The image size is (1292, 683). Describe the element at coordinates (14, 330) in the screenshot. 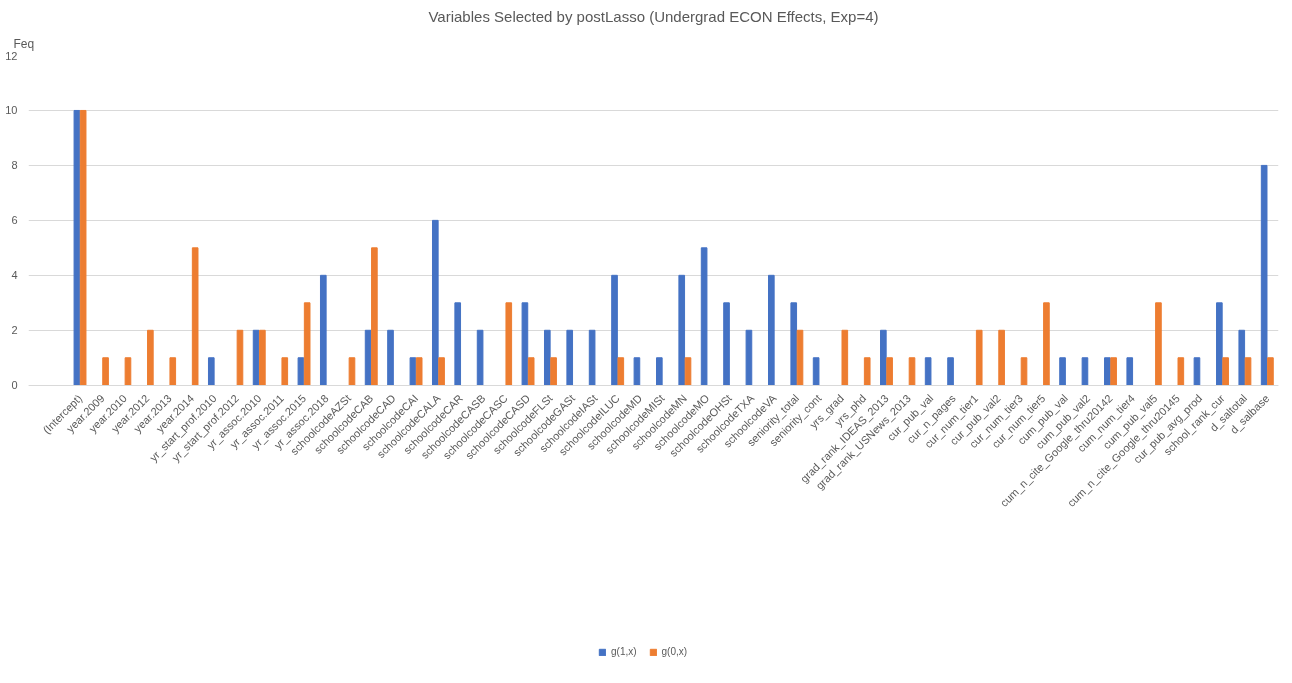

I see `y-tick-label: 2` at that location.